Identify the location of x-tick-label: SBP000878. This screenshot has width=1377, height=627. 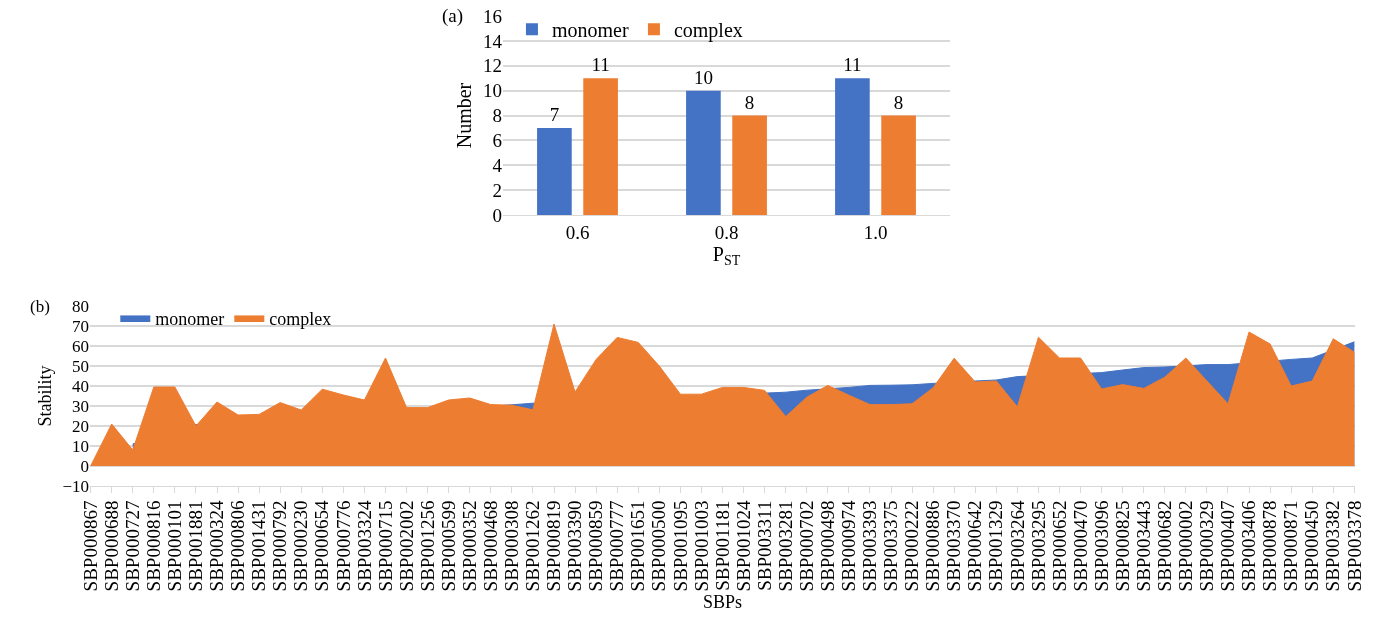
(1270, 546).